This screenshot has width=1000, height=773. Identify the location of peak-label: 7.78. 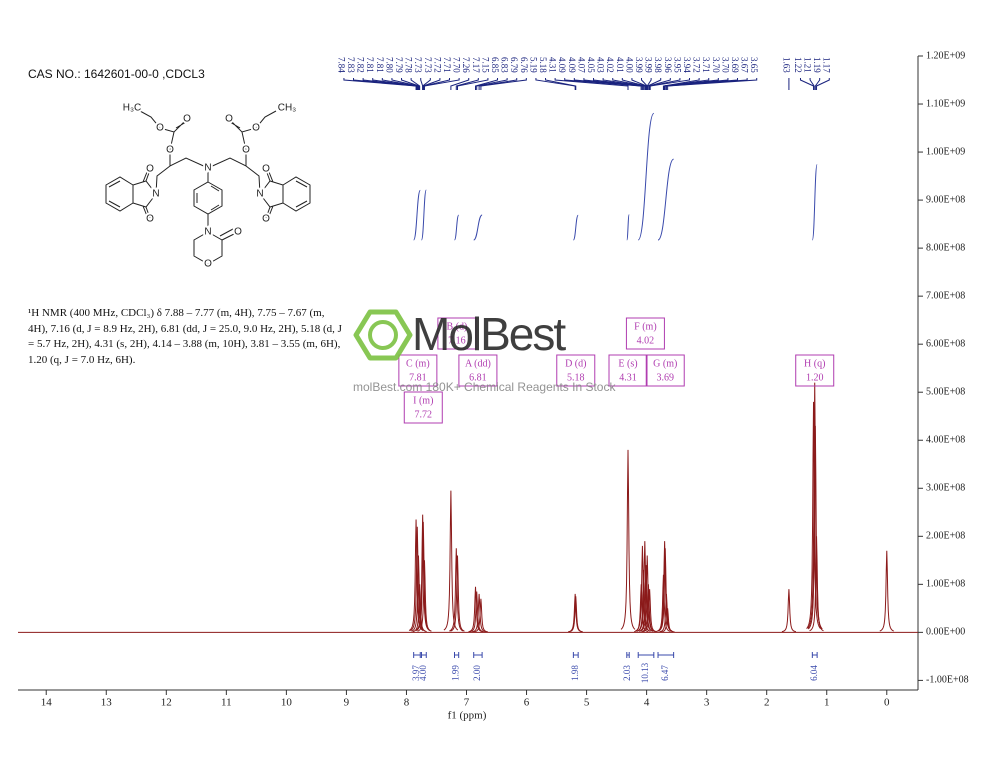
(409, 65).